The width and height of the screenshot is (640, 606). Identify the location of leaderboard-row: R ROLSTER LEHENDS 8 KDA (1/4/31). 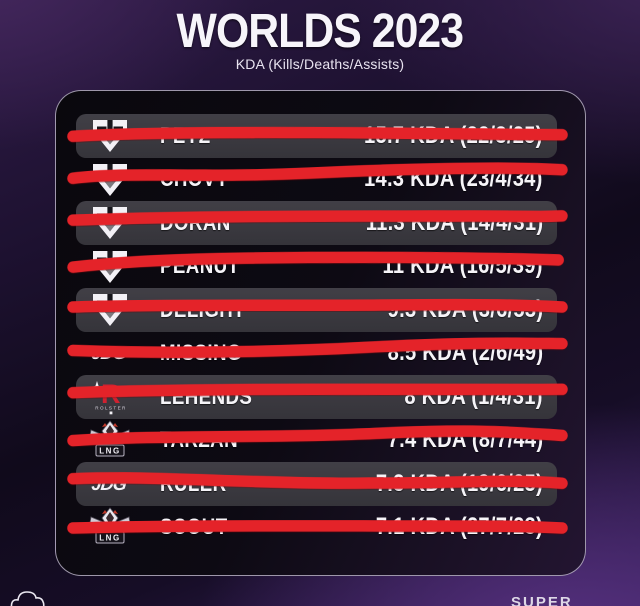
(317, 397).